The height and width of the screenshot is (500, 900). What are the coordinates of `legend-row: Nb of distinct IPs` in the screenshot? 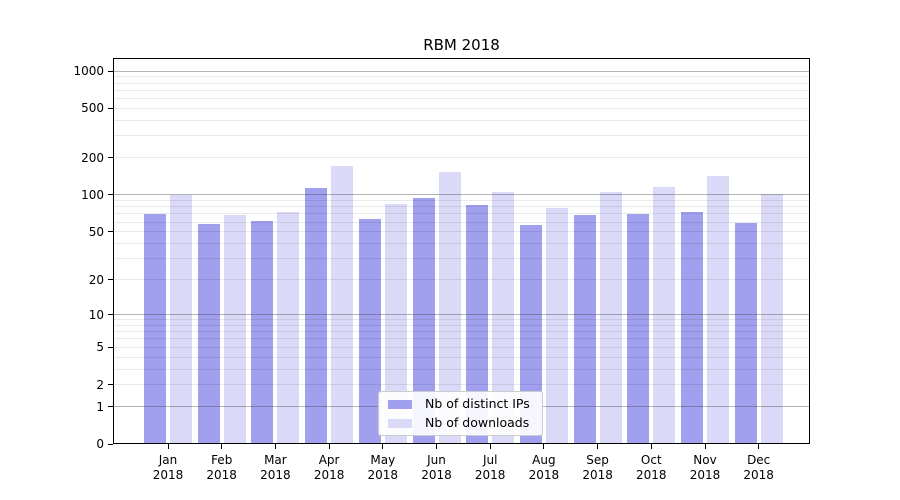 It's located at (460, 404).